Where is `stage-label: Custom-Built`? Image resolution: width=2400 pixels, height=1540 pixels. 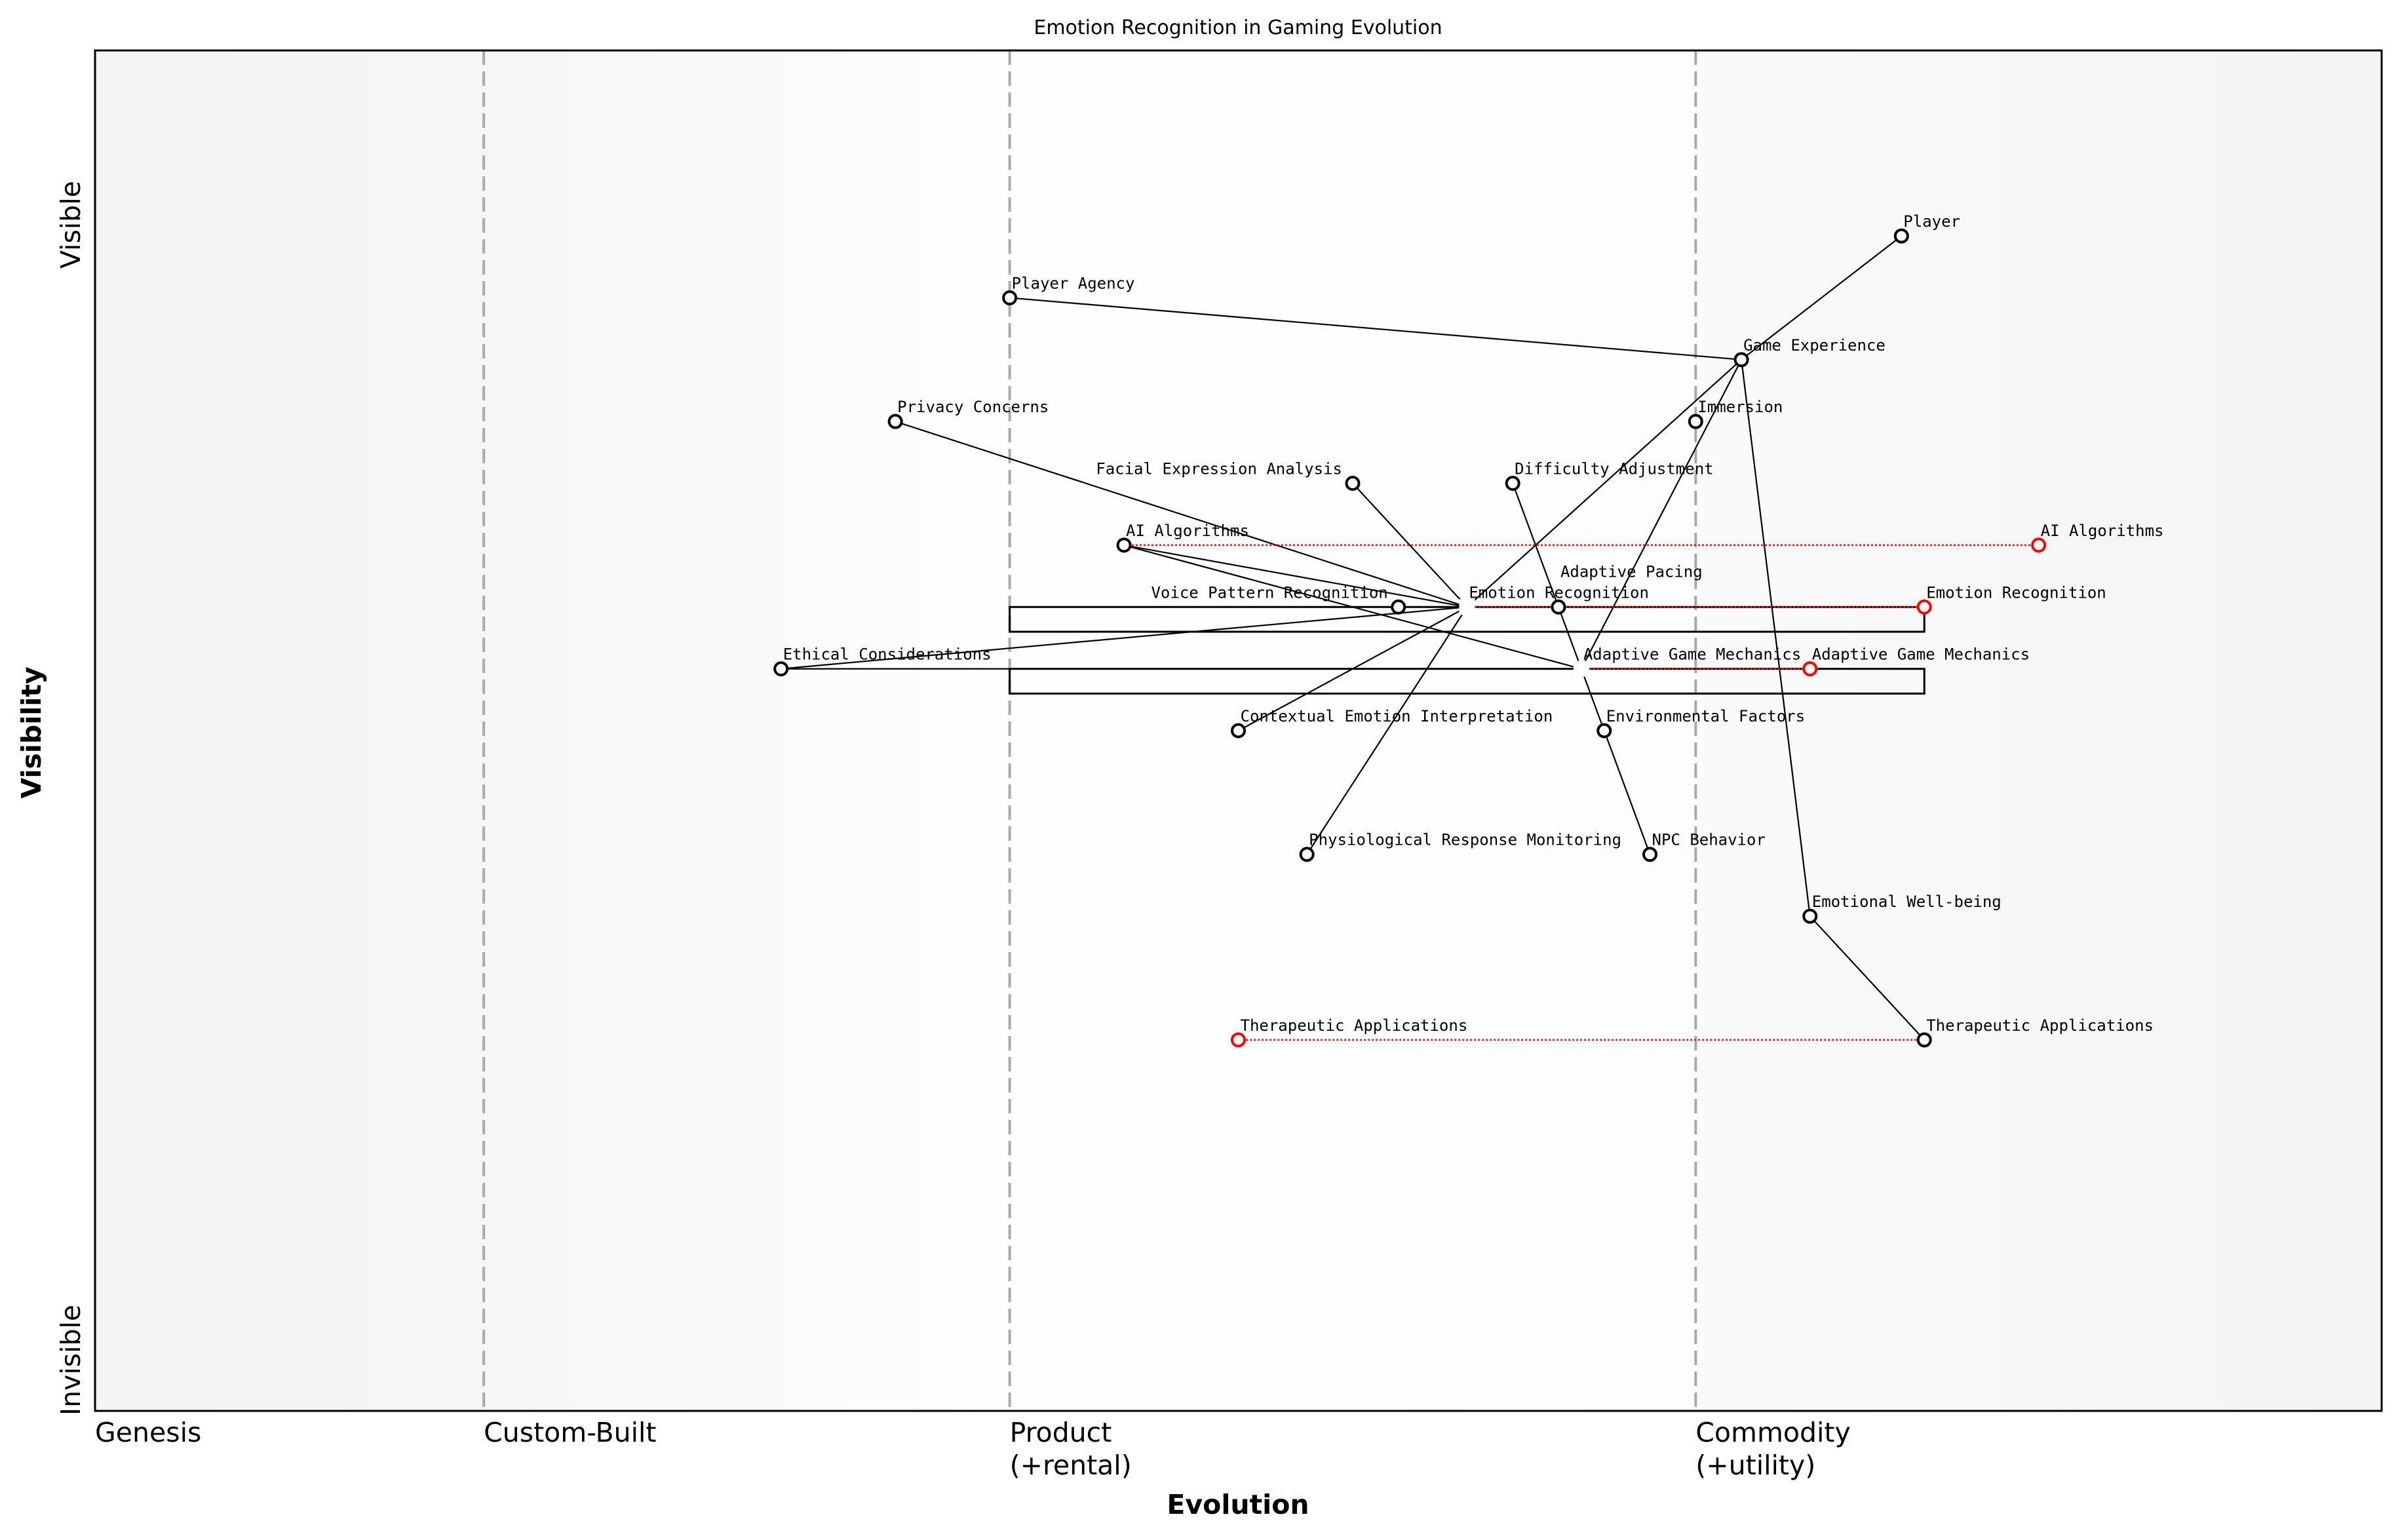 stage-label: Custom-Built is located at coordinates (570, 1432).